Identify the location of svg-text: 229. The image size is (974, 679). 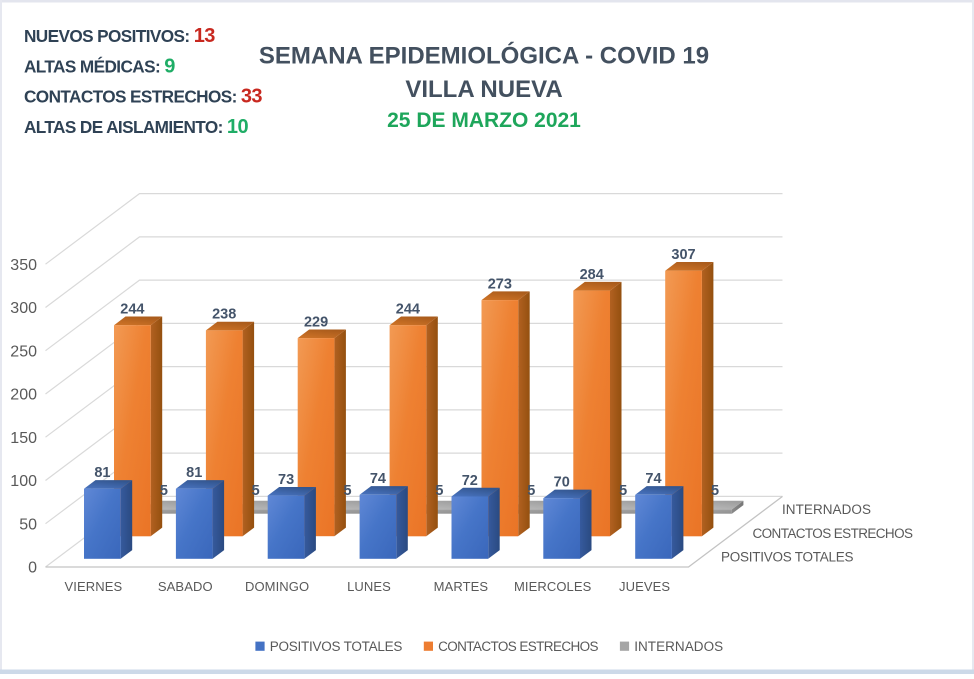
(316, 323).